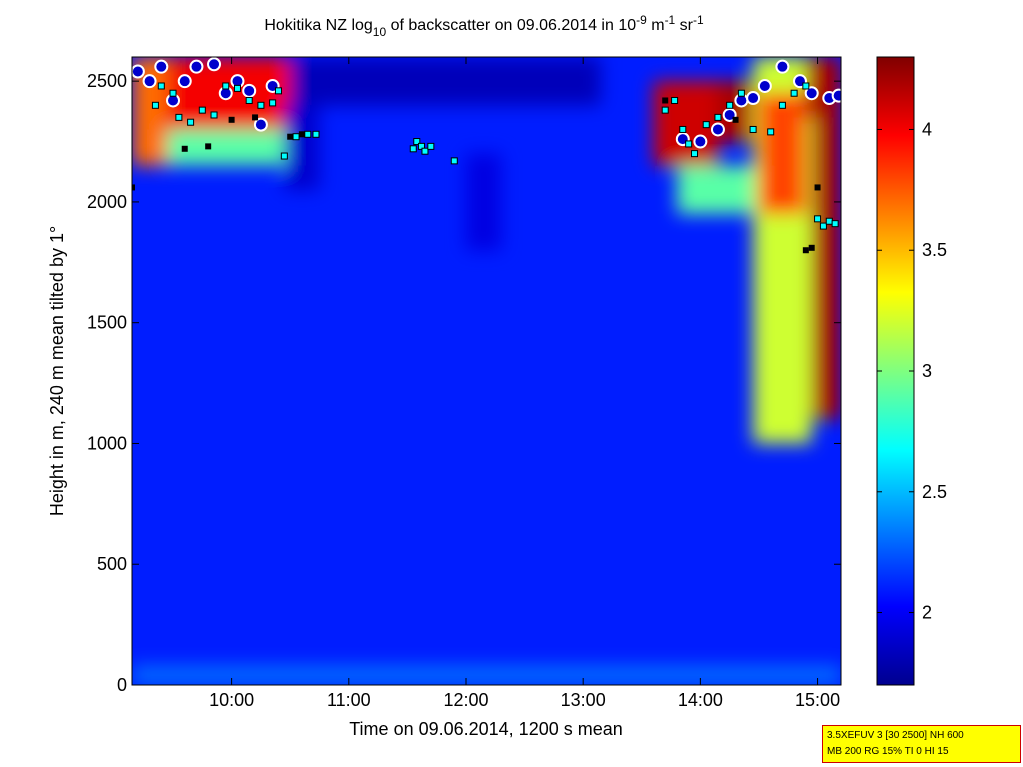 This screenshot has width=1023, height=767. Describe the element at coordinates (934, 492) in the screenshot. I see `colorbar-tick-label: 2.5` at that location.